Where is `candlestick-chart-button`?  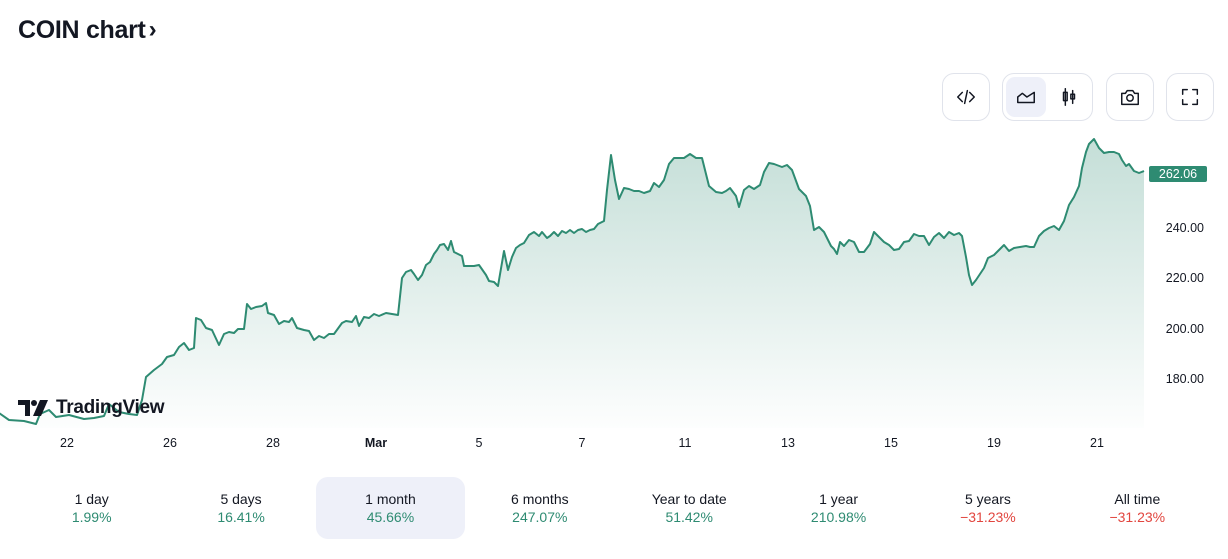 candlestick-chart-button is located at coordinates (1069, 97).